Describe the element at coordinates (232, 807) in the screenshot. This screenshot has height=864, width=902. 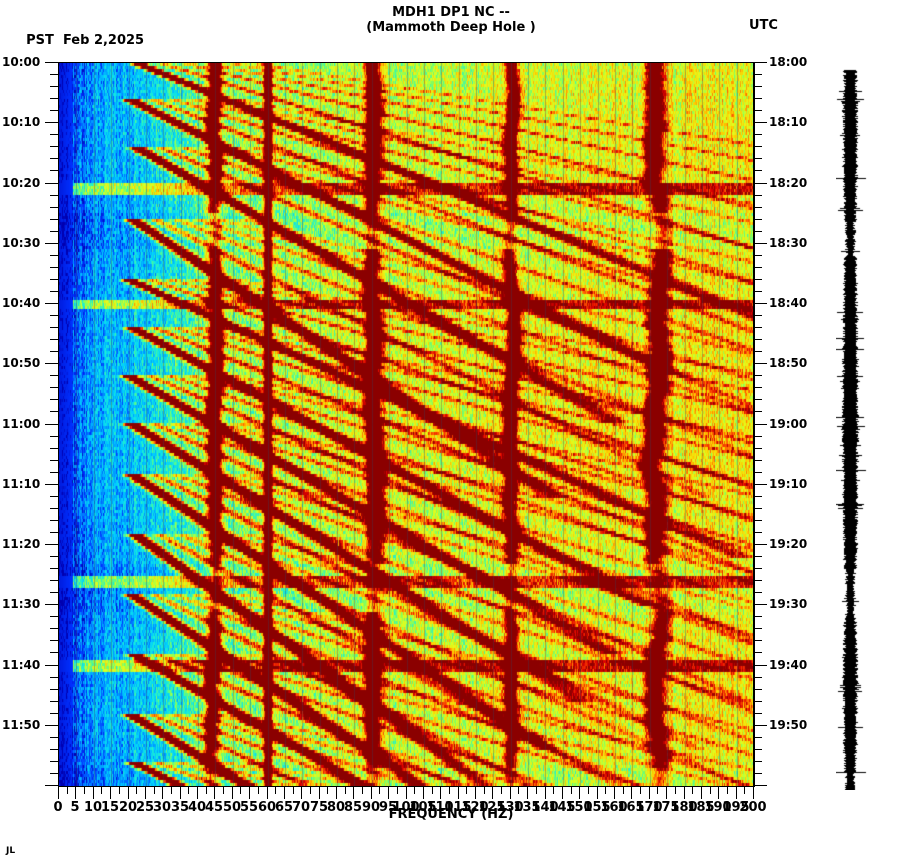
I see `frequency-label: 50` at that location.